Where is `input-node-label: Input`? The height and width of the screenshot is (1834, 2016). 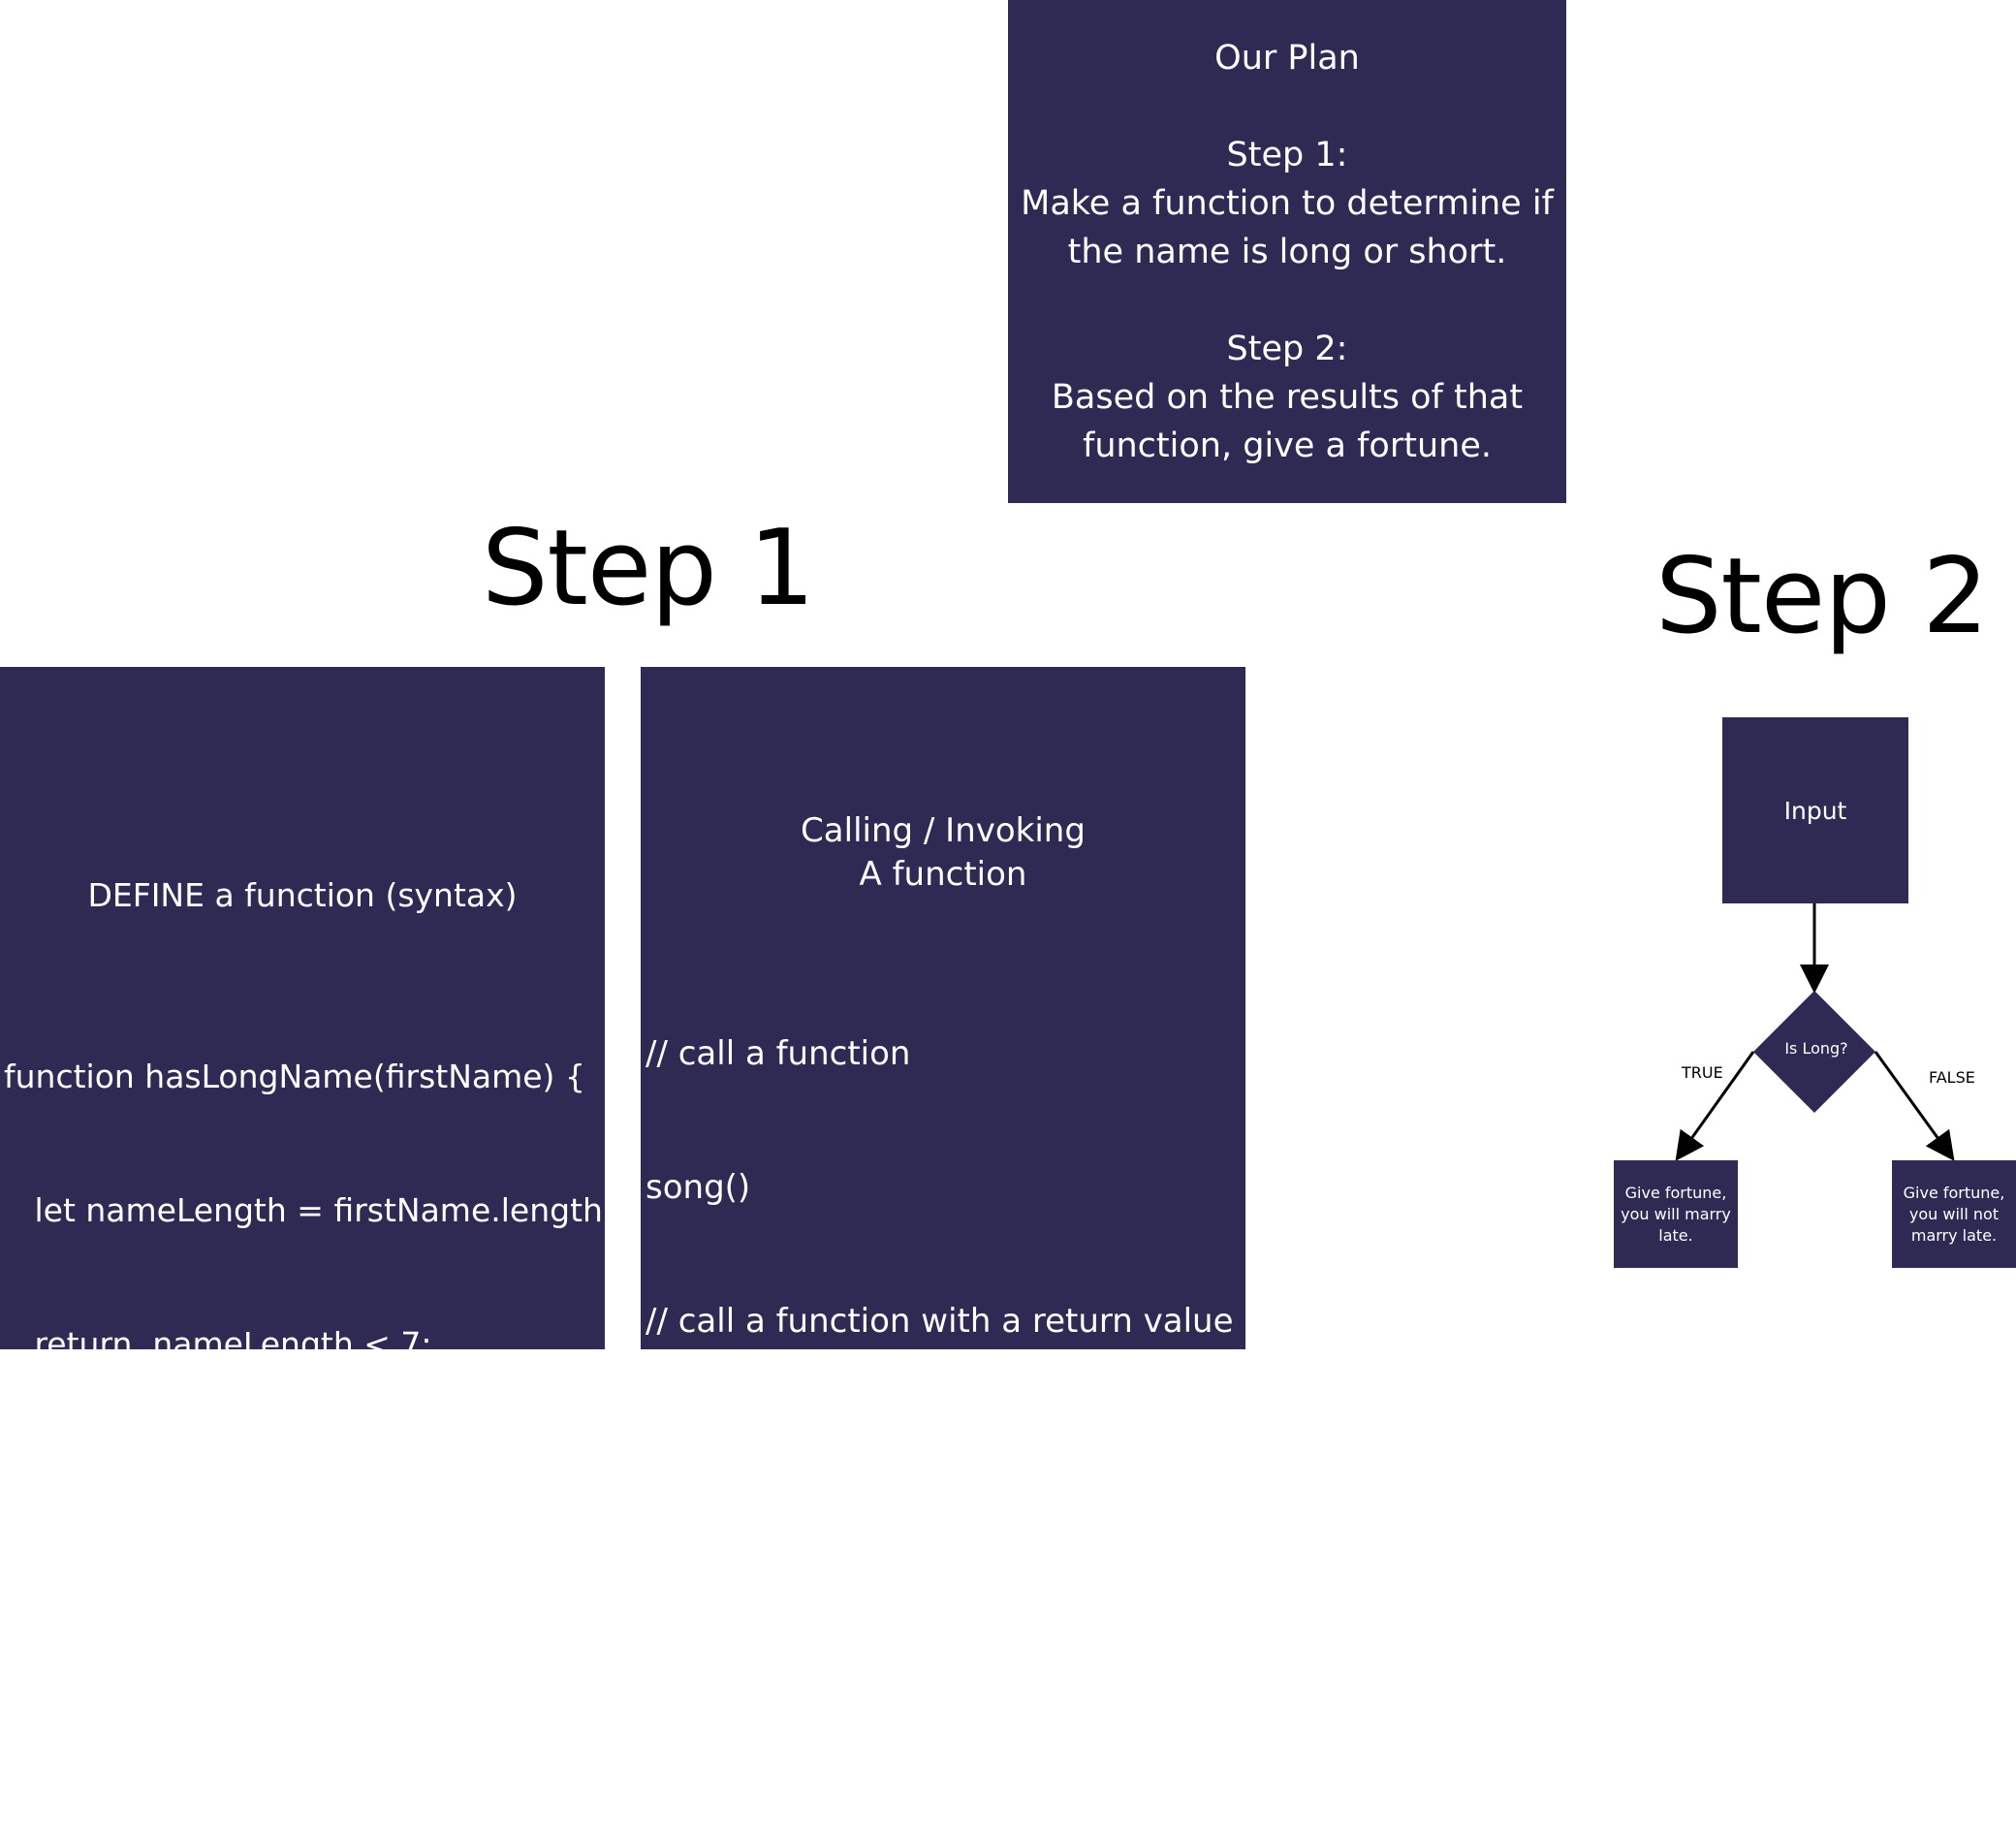 input-node-label: Input is located at coordinates (1815, 810).